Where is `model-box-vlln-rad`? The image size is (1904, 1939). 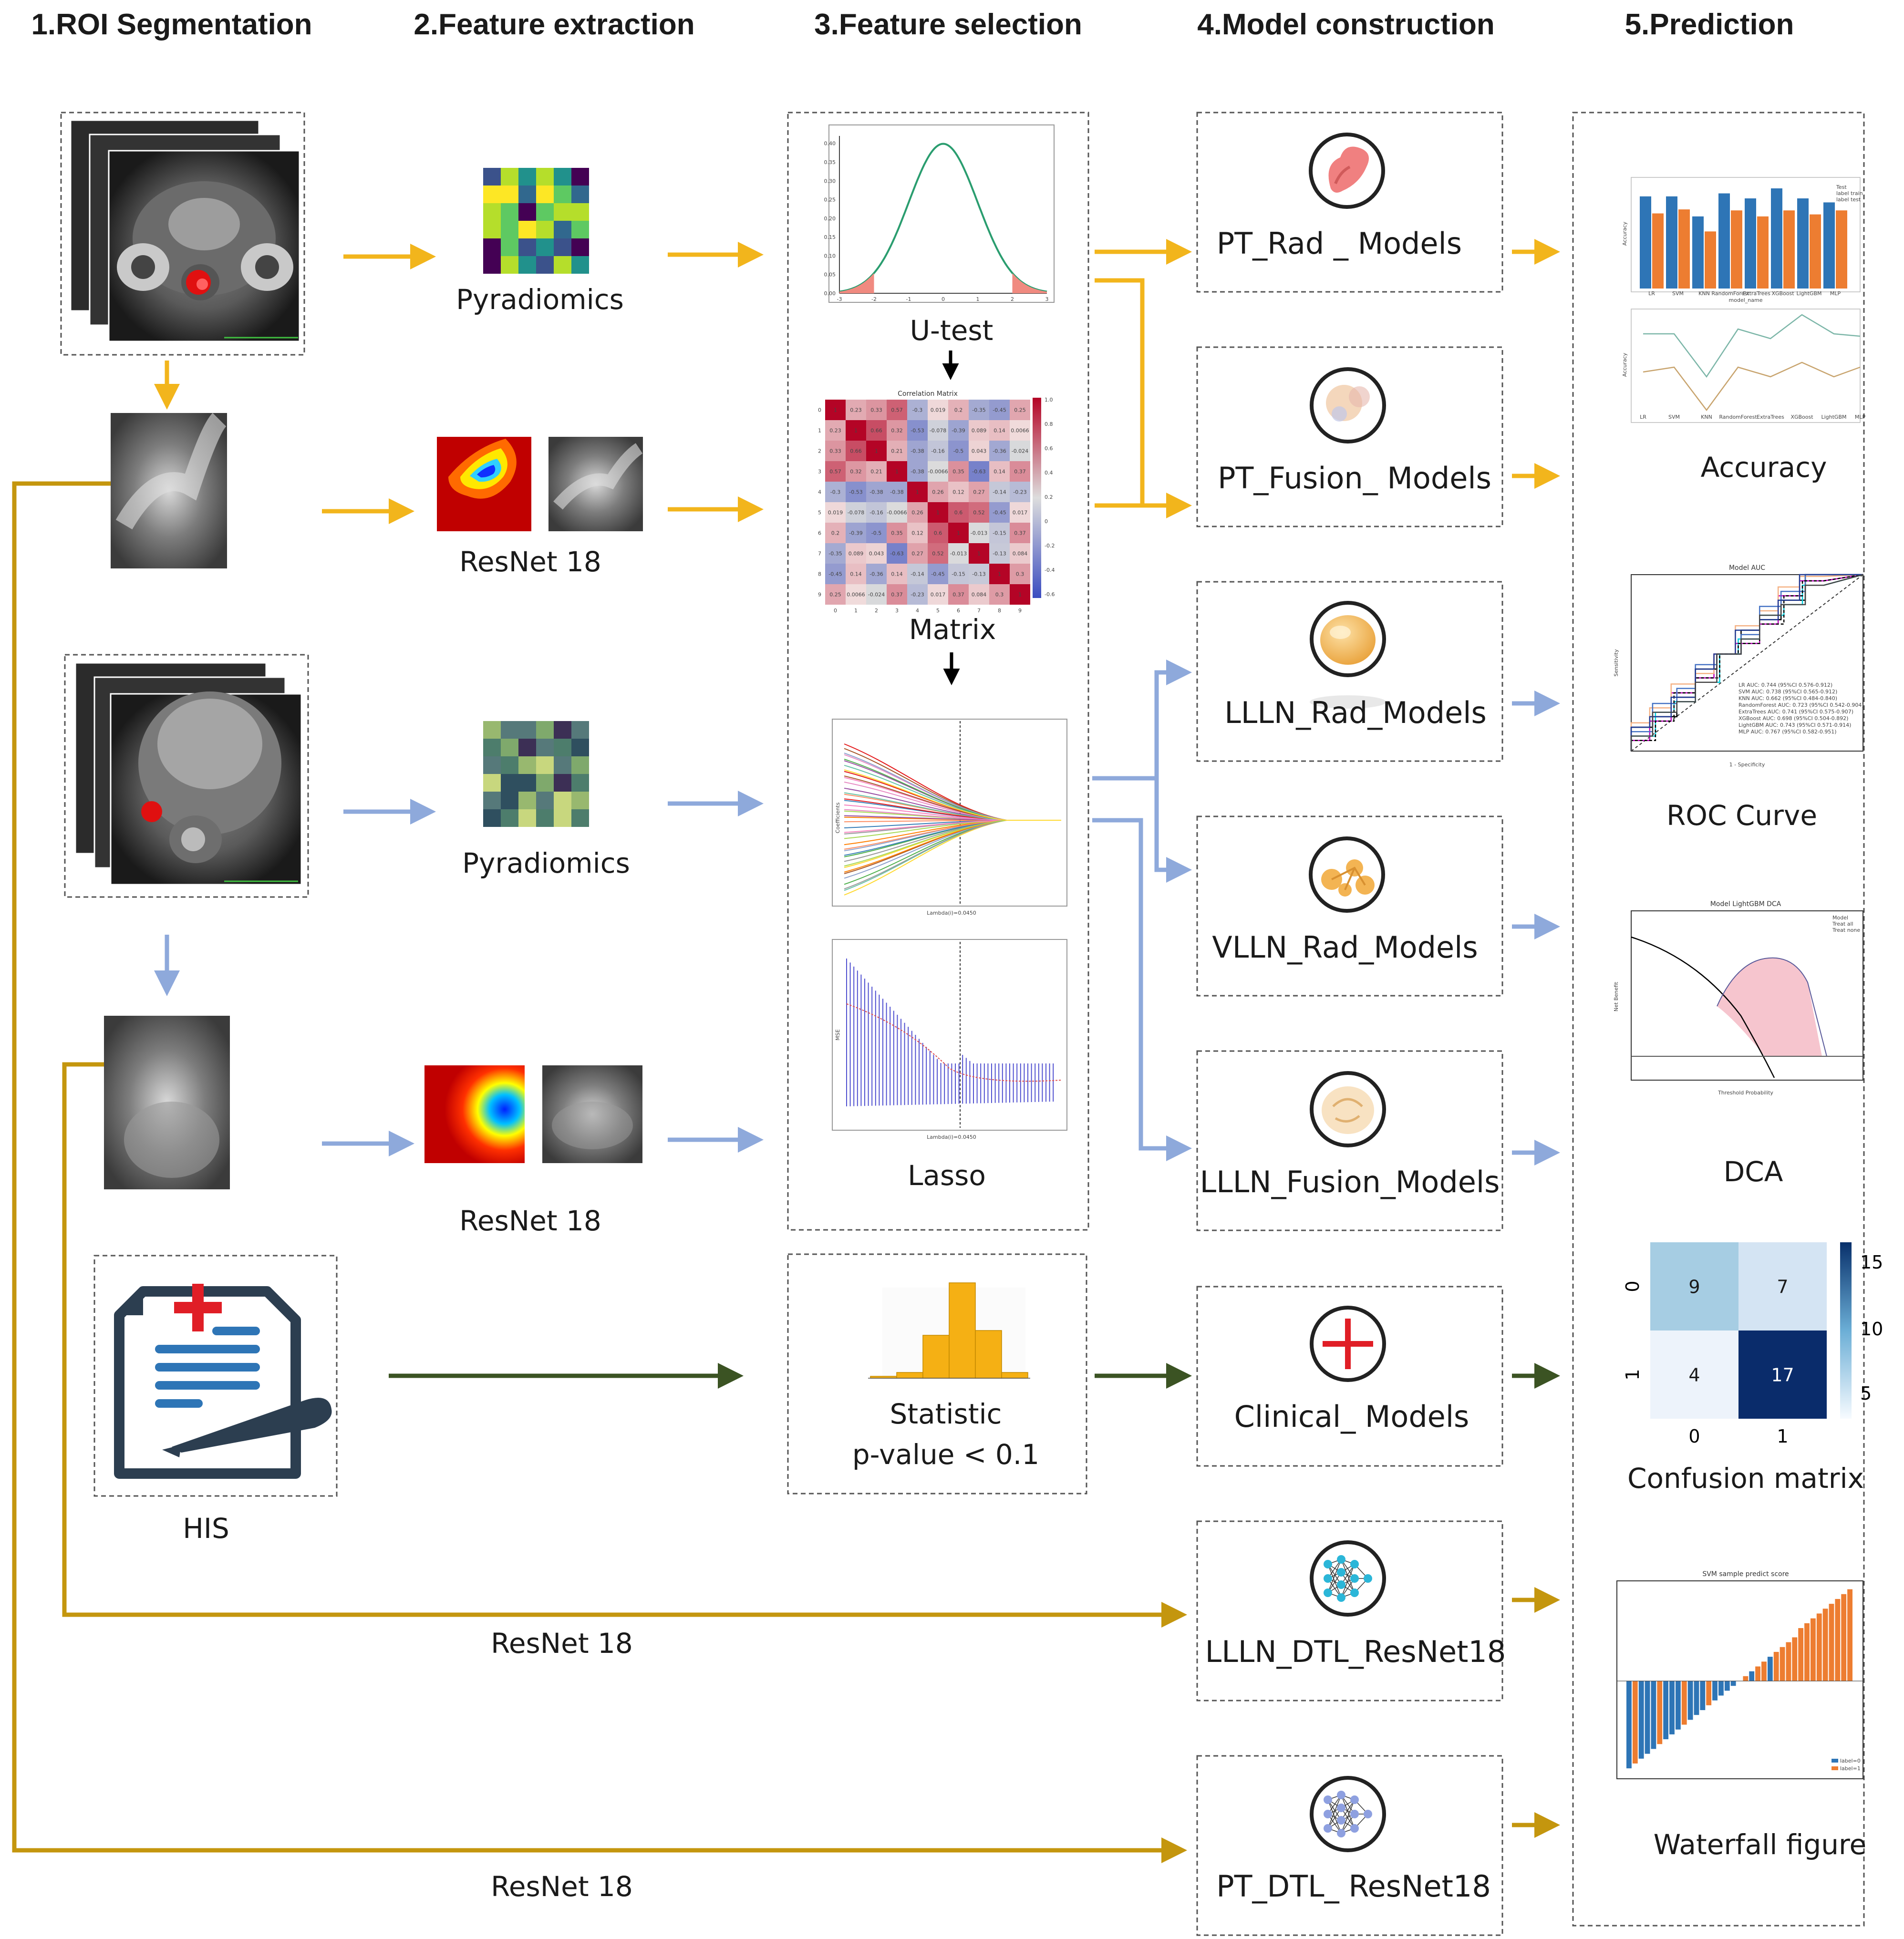
model-box-vlln-rad is located at coordinates (1349, 906).